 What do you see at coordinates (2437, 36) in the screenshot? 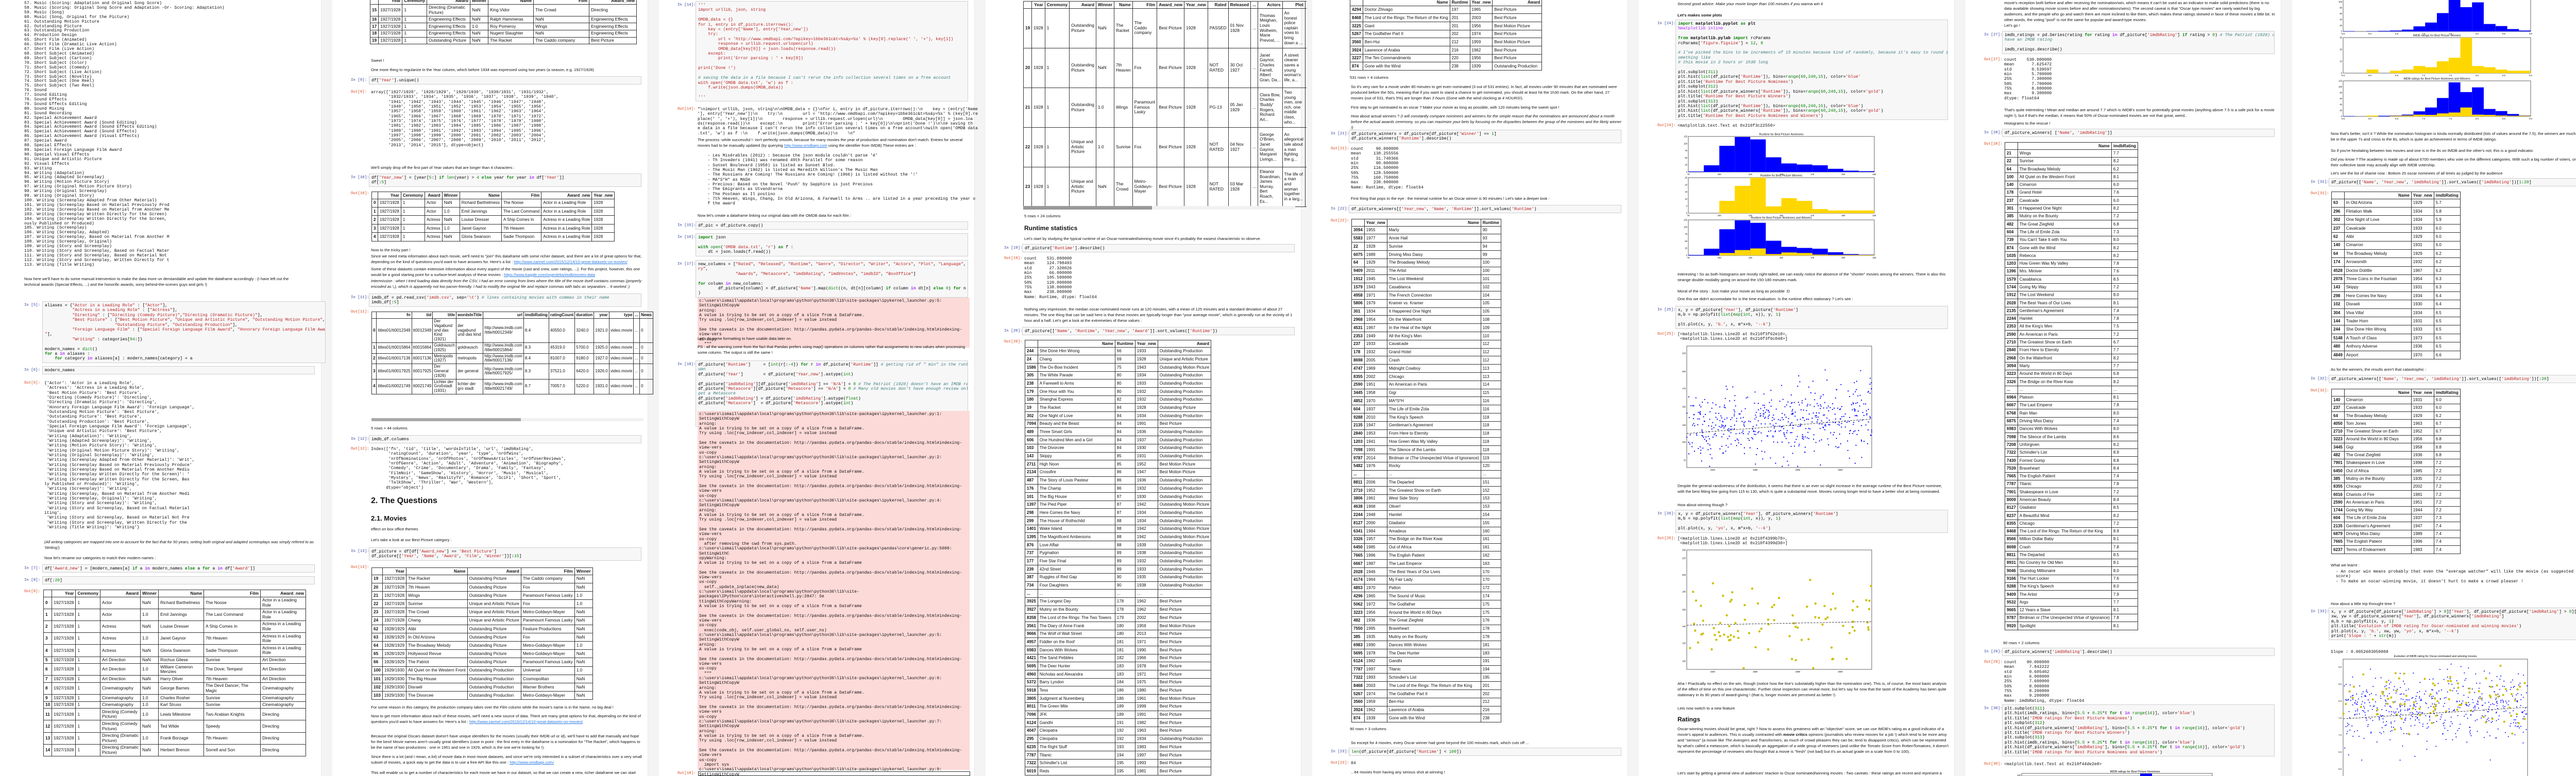
I see `svg-text:IMDB ratings for Best Picture: IMDB ratings for Best Picture Winners` at bounding box center [2437, 36].